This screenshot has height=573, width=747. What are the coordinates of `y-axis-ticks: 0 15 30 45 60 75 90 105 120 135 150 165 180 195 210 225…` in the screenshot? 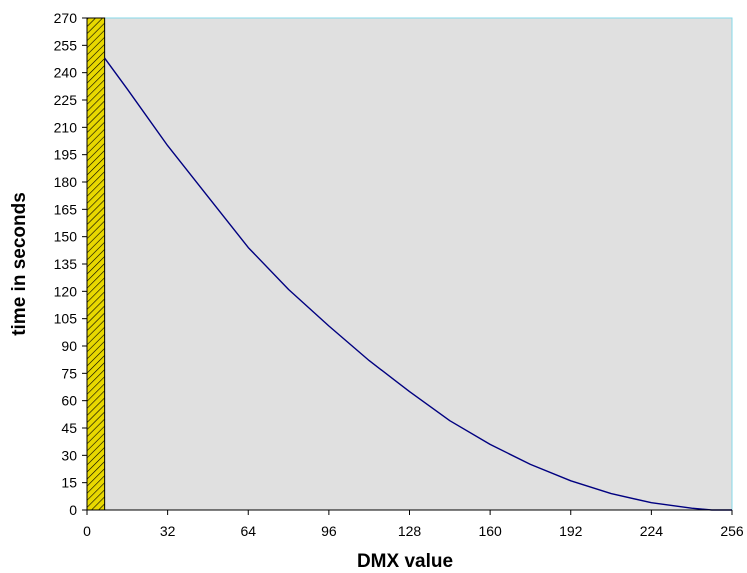 It's located at (70, 264).